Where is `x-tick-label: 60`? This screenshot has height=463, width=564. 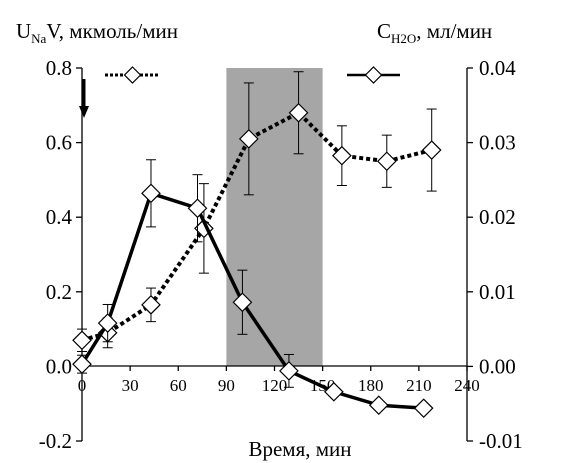 x-tick-label: 60 is located at coordinates (178, 385).